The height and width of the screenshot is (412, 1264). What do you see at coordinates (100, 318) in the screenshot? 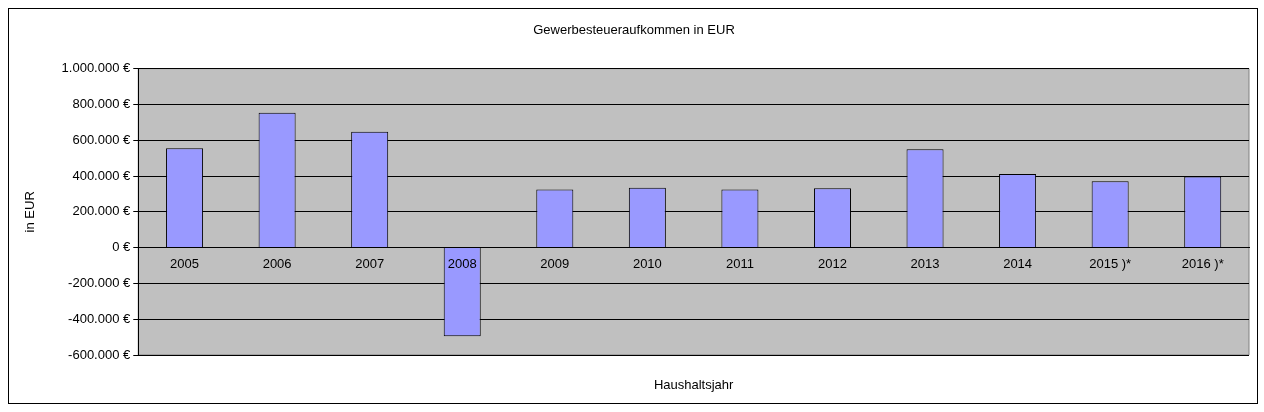
I see `y-tick-label: -400.000 €` at bounding box center [100, 318].